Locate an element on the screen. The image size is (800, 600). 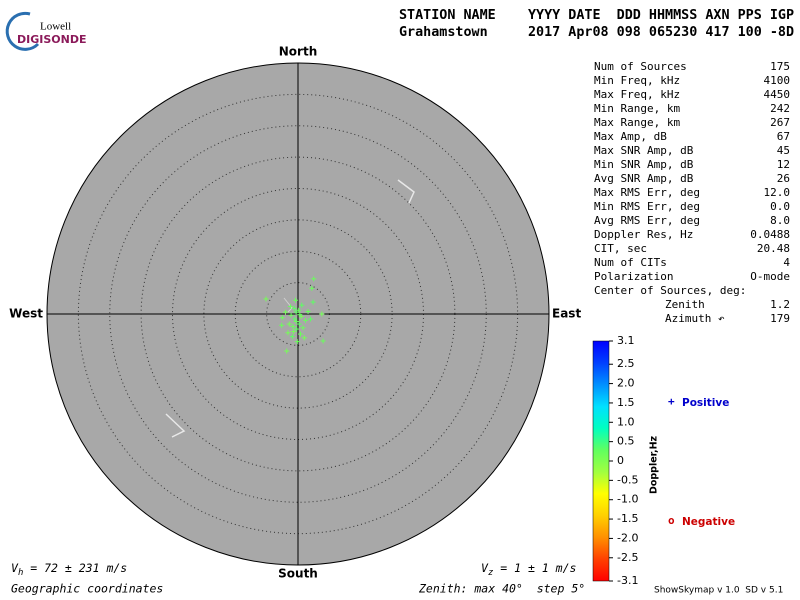
logo-top: Lowell is located at coordinates (55, 27).